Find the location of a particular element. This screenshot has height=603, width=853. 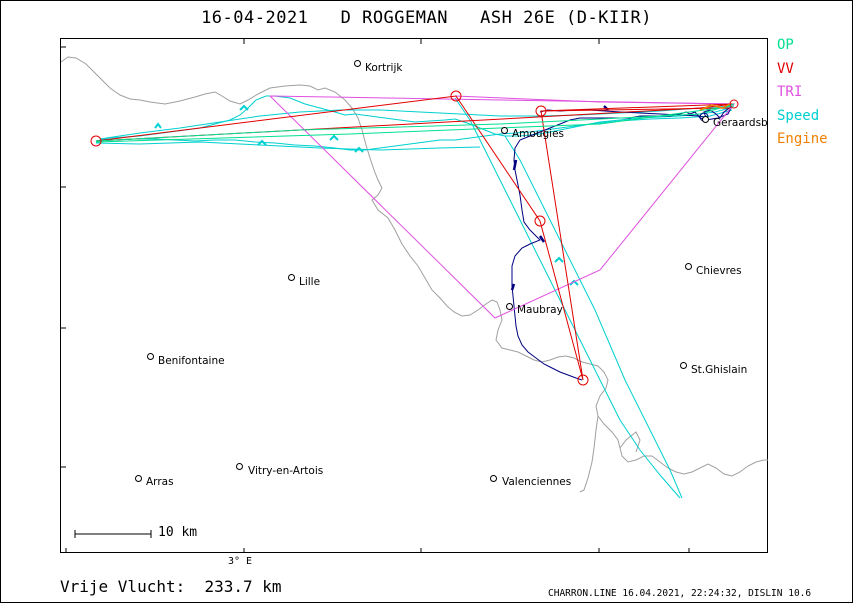

legend-item-speed: Speed is located at coordinates (798, 115).